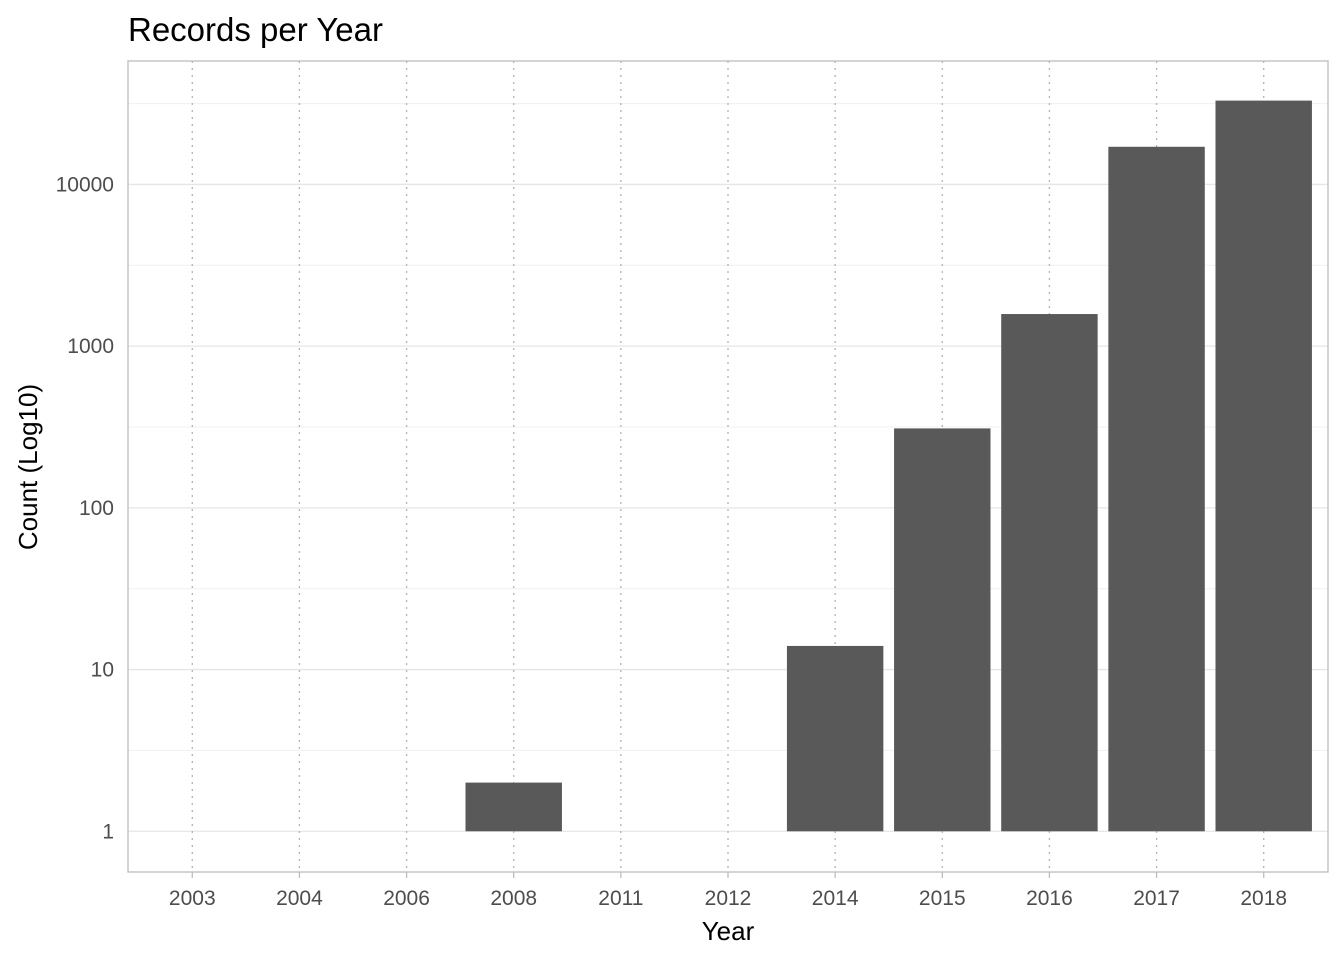 This screenshot has width=1344, height=960. I want to click on x-tick-label: 2016, so click(1049, 898).